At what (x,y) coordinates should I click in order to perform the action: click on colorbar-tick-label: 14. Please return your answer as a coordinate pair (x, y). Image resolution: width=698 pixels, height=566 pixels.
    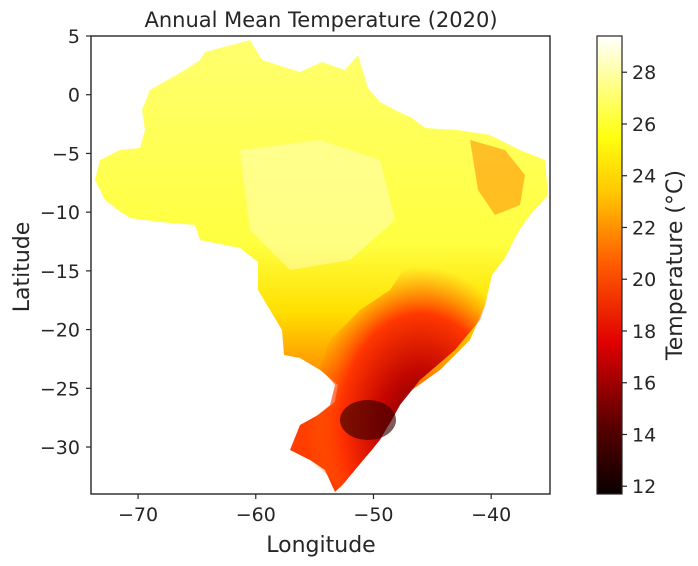
    Looking at the image, I should click on (644, 435).